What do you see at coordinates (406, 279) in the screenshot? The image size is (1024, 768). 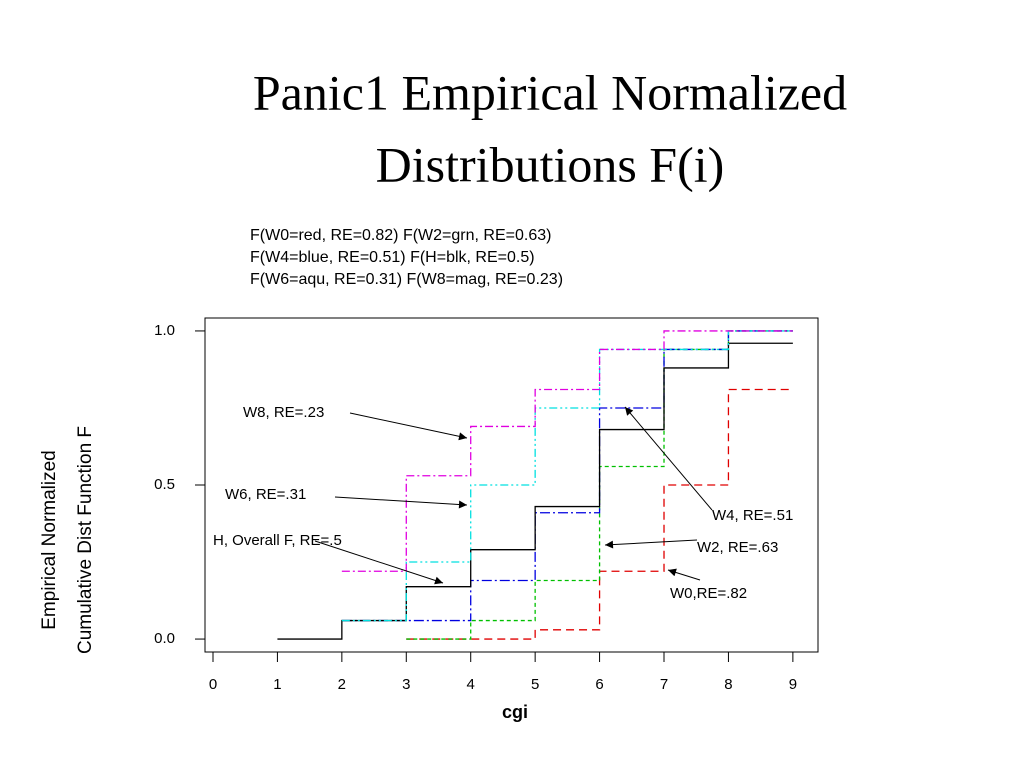 I see `legend-text: F(W6=aqu, RE=0.31) F(W8=mag, RE=0.23)` at bounding box center [406, 279].